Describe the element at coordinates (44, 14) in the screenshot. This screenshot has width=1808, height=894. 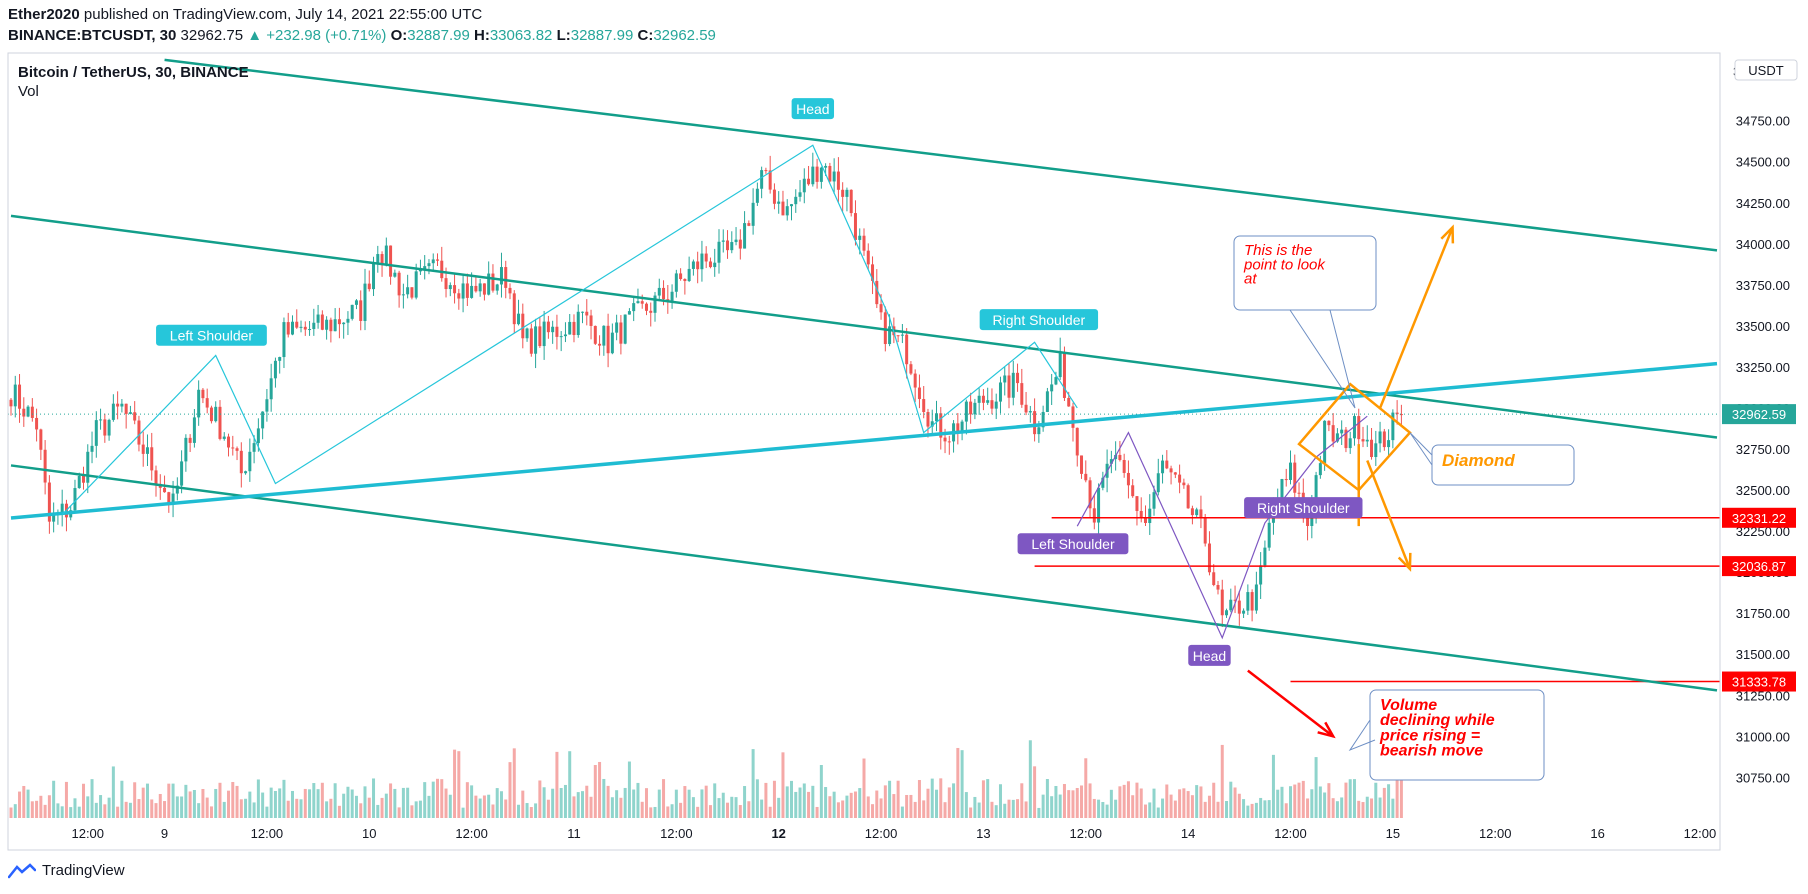
I see `author: Ether2020` at that location.